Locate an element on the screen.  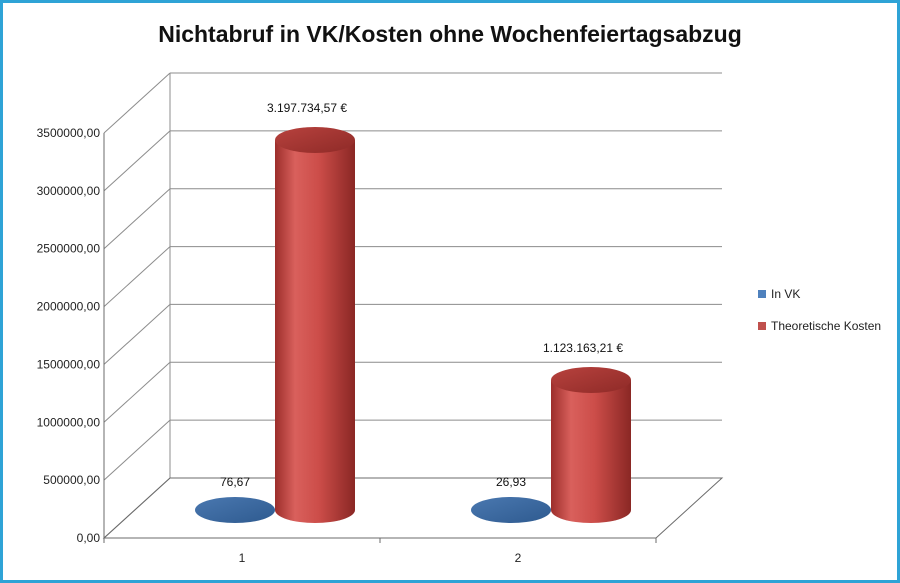
y-tick-label: 500000,00 is located at coordinates (71, 480).